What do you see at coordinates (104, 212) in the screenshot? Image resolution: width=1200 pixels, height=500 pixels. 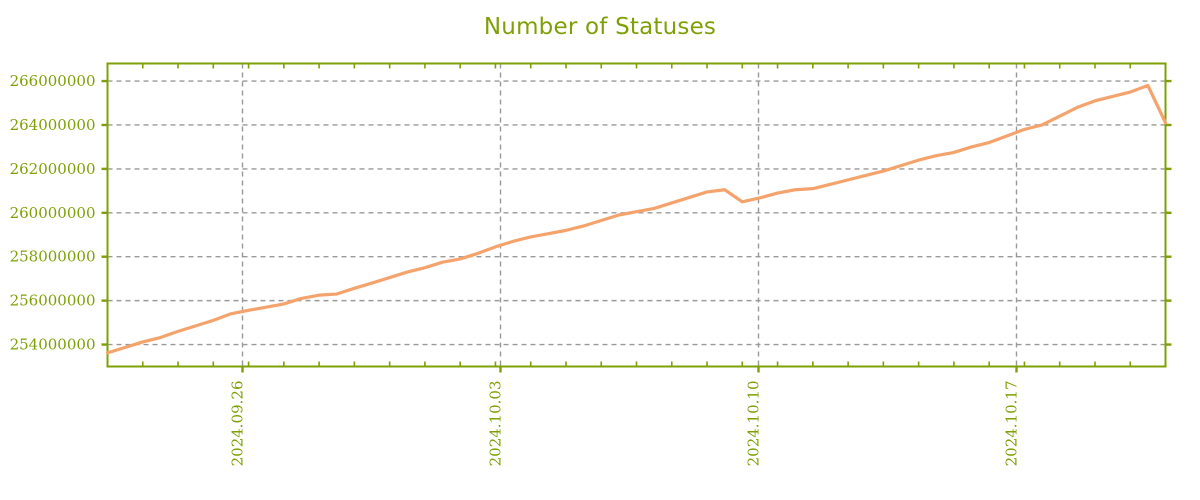 I see `y-axis-ticks` at bounding box center [104, 212].